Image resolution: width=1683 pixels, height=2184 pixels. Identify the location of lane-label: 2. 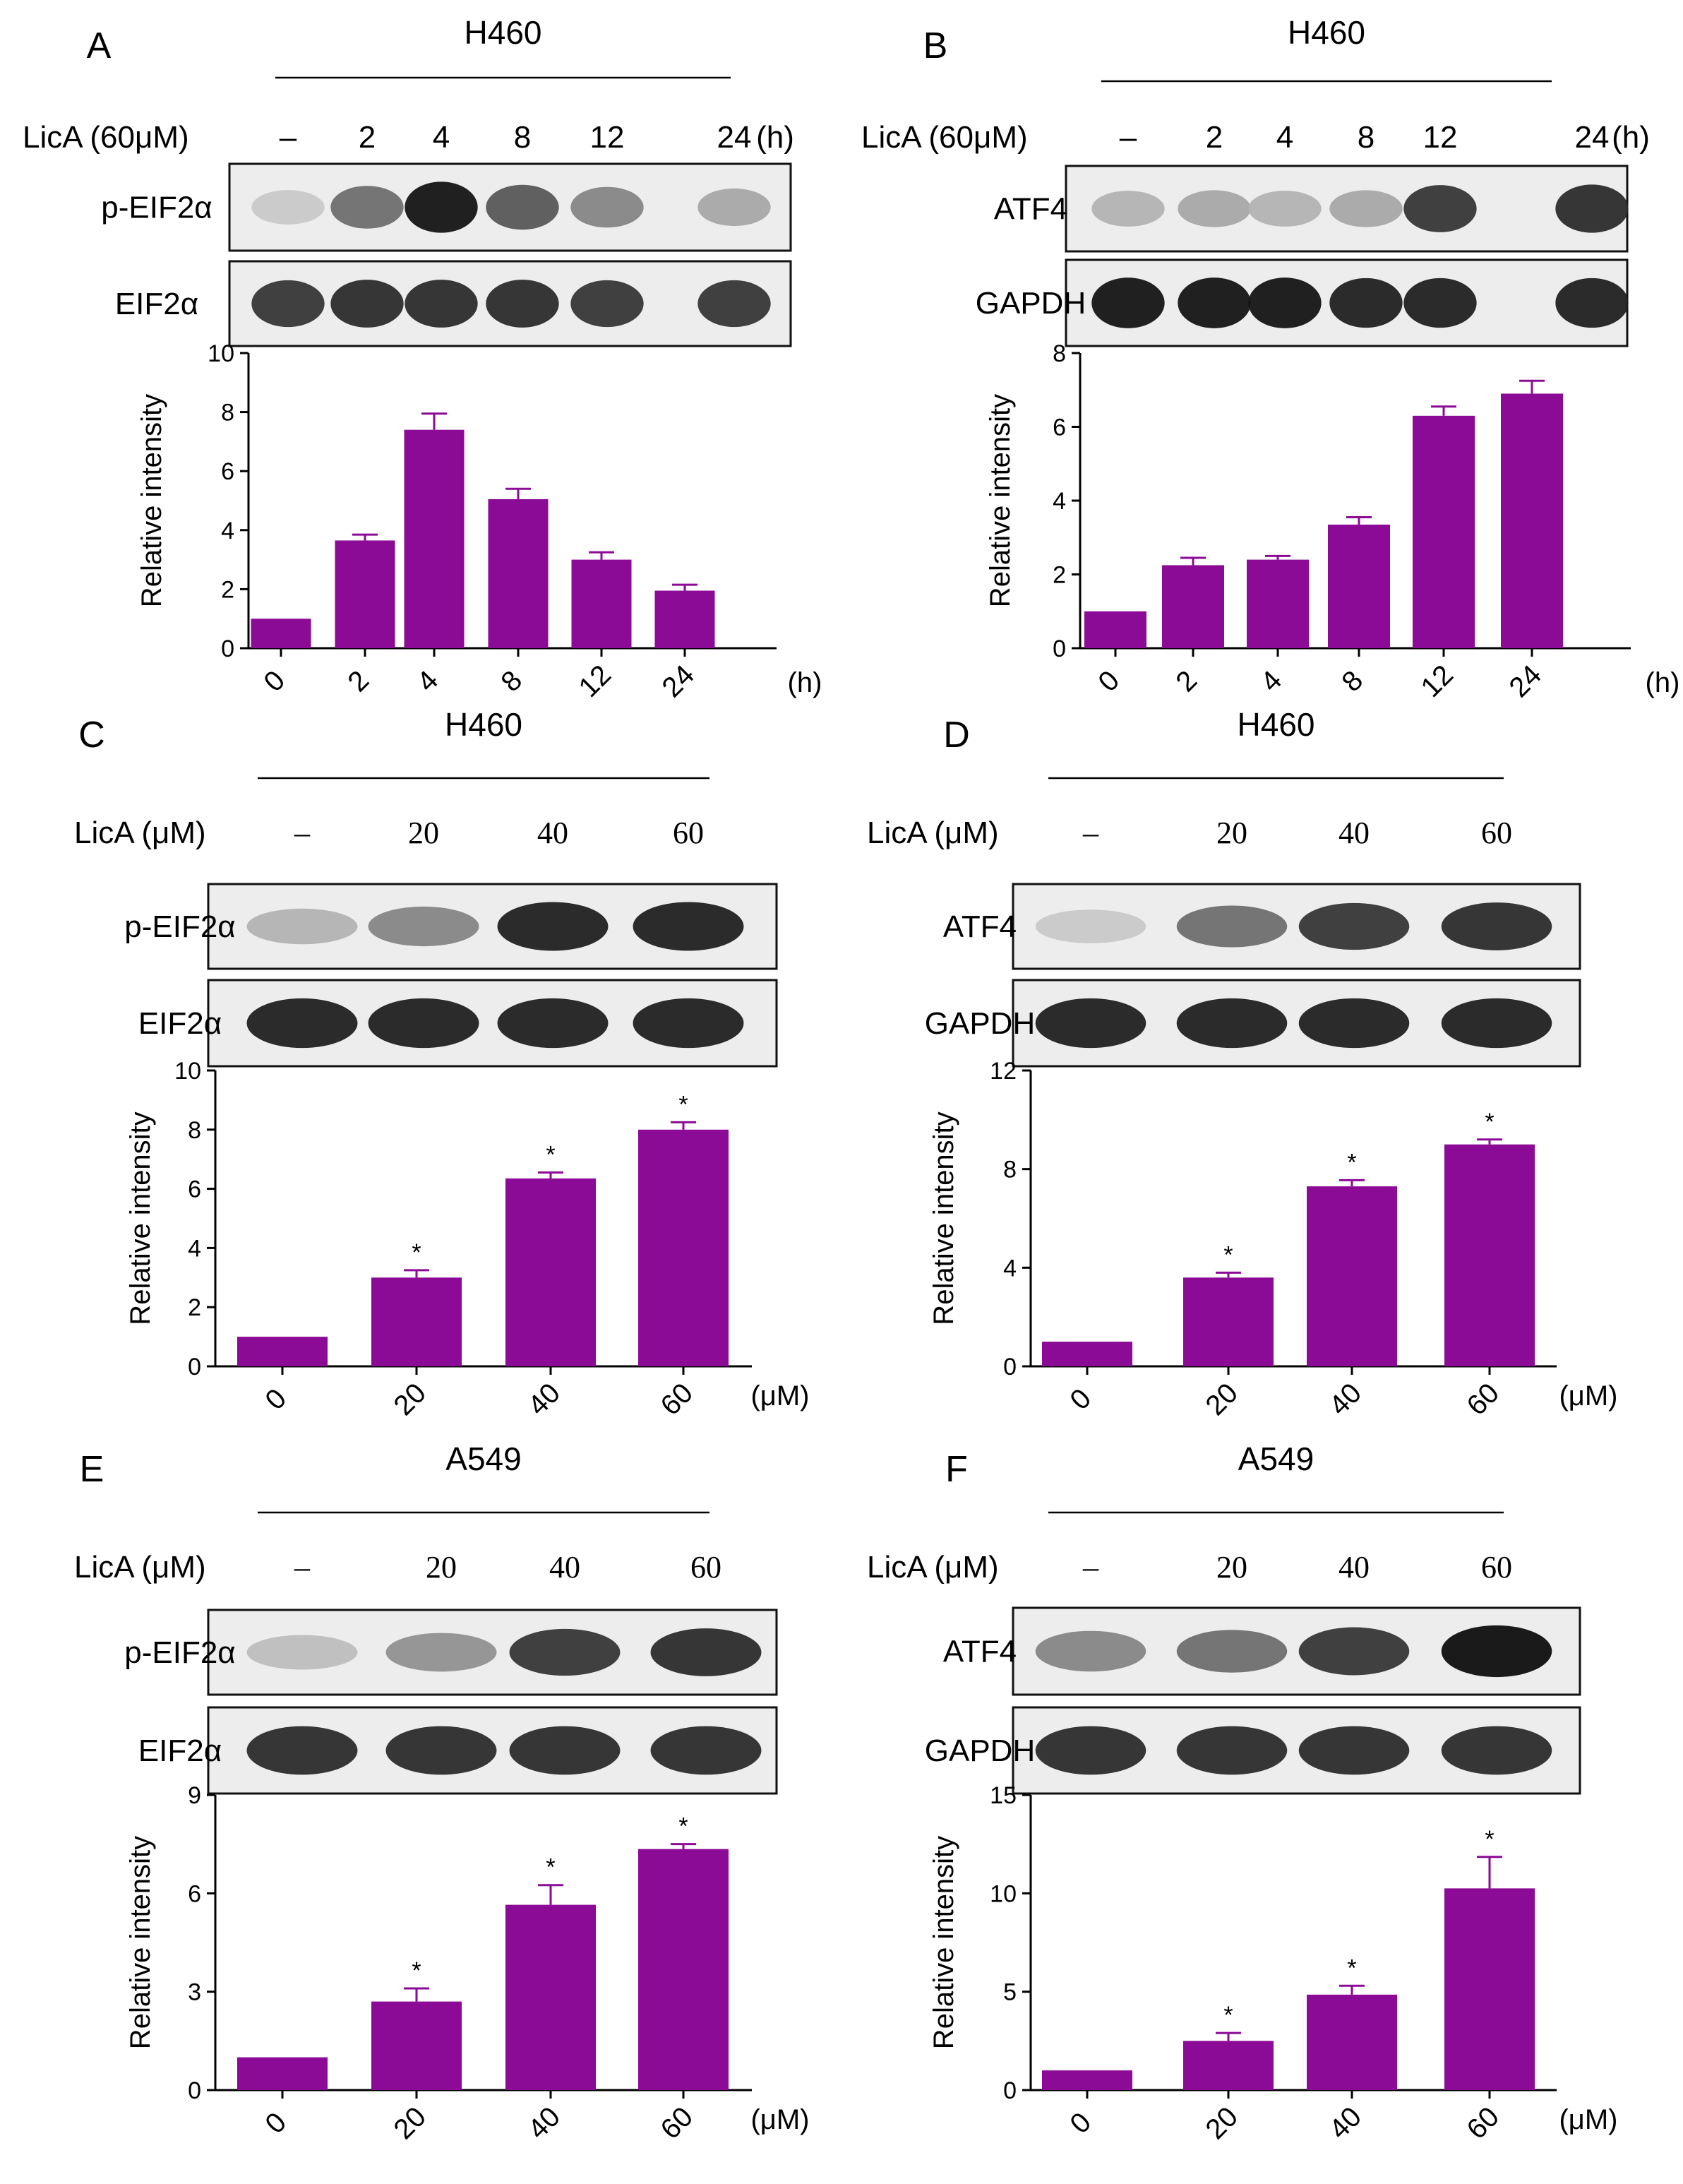
(1214, 137).